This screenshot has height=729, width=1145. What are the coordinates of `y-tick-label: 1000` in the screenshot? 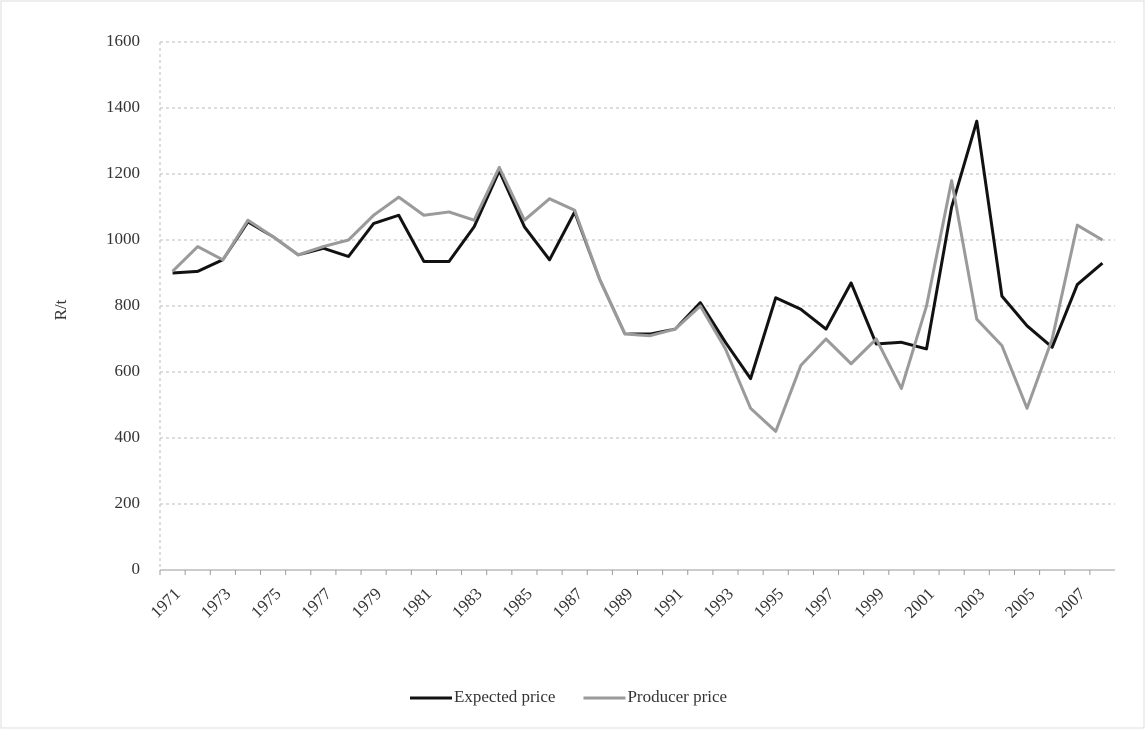 It's located at (123, 238).